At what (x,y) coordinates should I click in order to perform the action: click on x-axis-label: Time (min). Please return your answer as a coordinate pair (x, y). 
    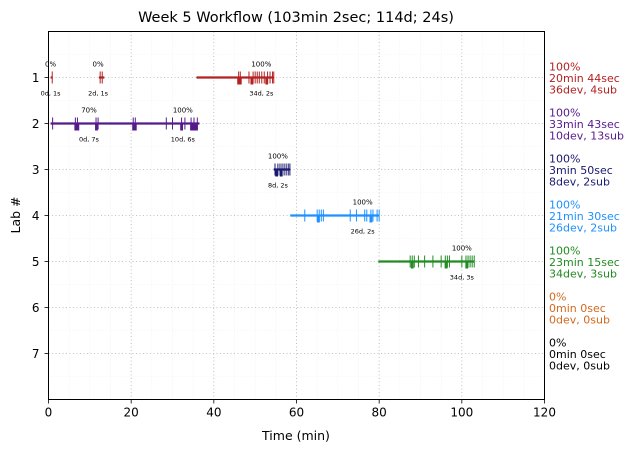
    Looking at the image, I should click on (295, 435).